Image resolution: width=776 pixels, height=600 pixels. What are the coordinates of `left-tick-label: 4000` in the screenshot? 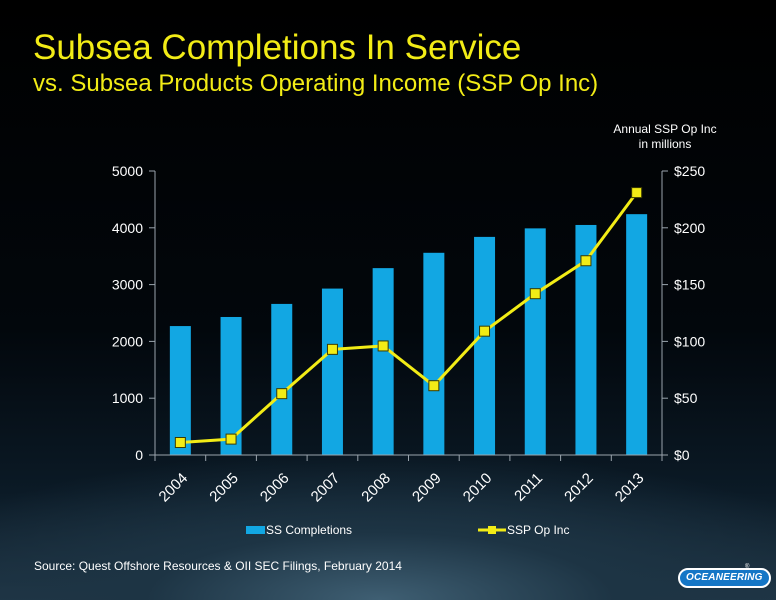 It's located at (127, 228).